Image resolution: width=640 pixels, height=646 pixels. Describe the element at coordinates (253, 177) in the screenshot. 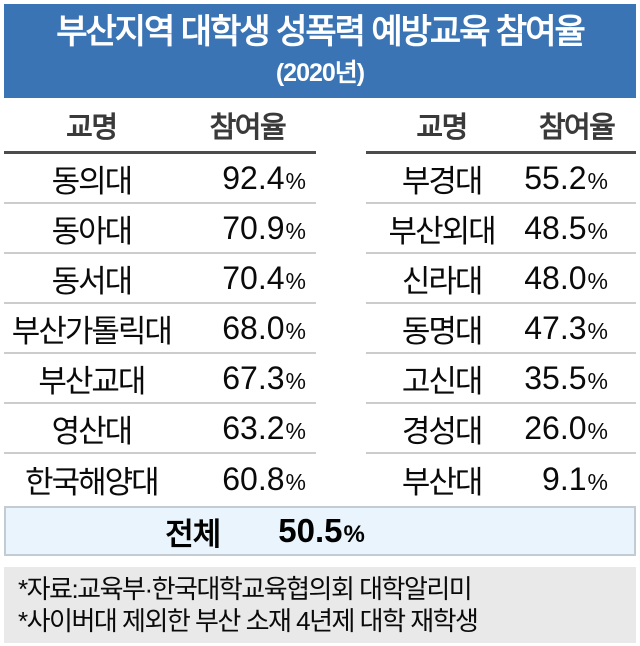

I see `rate-number: 92.4` at that location.